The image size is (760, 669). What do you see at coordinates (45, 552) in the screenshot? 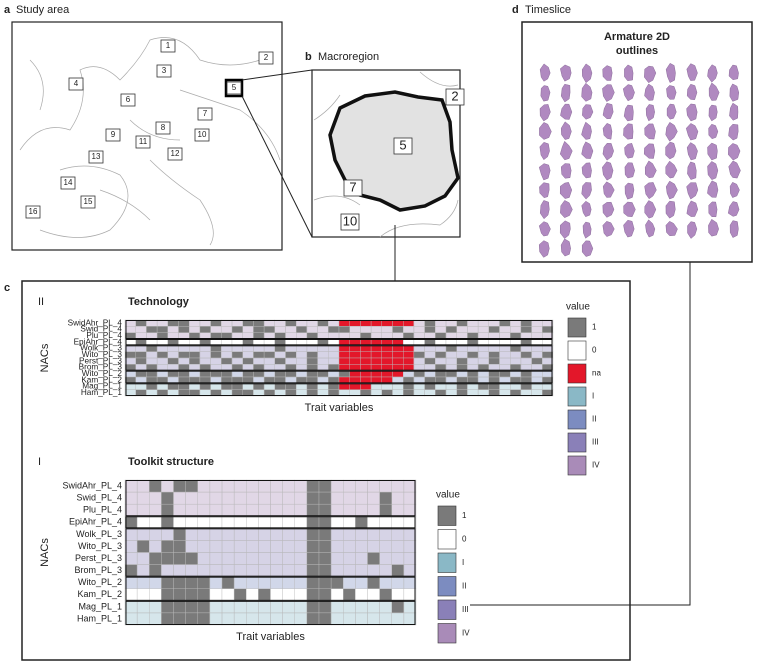
I see `y-axis-label: NACs` at bounding box center [45, 552].